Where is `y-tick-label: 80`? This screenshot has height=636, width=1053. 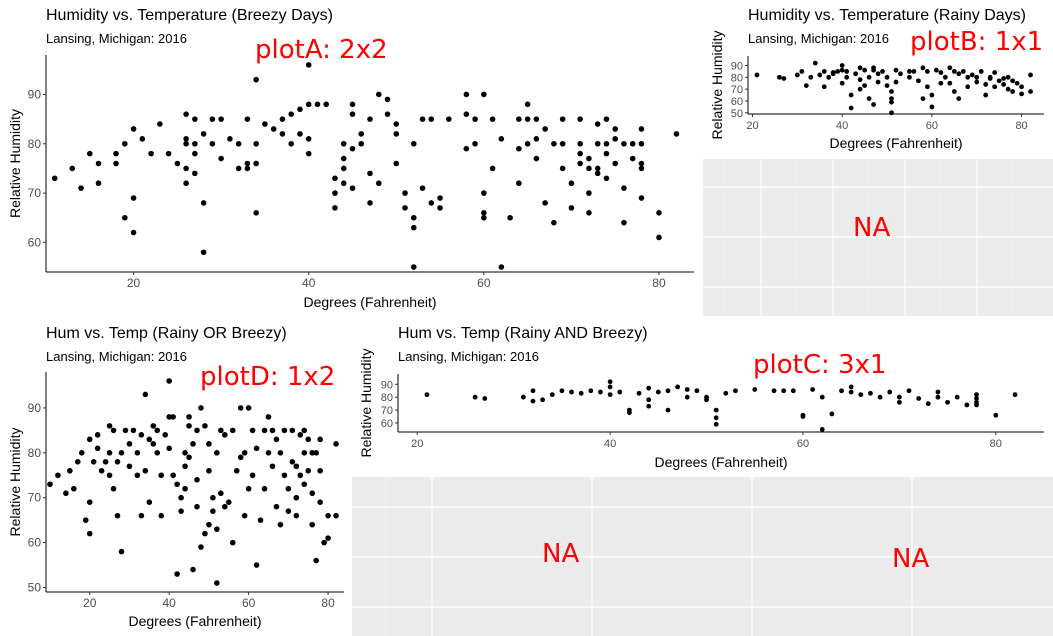
y-tick-label: 80 is located at coordinates (387, 398).